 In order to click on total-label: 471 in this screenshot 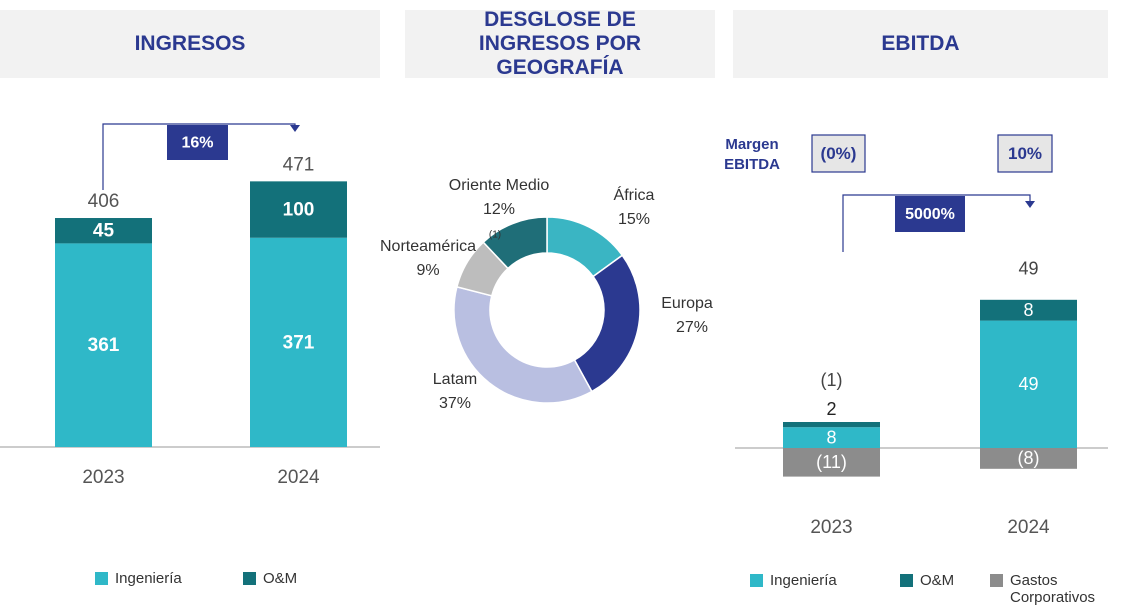, I will do `click(299, 164)`.